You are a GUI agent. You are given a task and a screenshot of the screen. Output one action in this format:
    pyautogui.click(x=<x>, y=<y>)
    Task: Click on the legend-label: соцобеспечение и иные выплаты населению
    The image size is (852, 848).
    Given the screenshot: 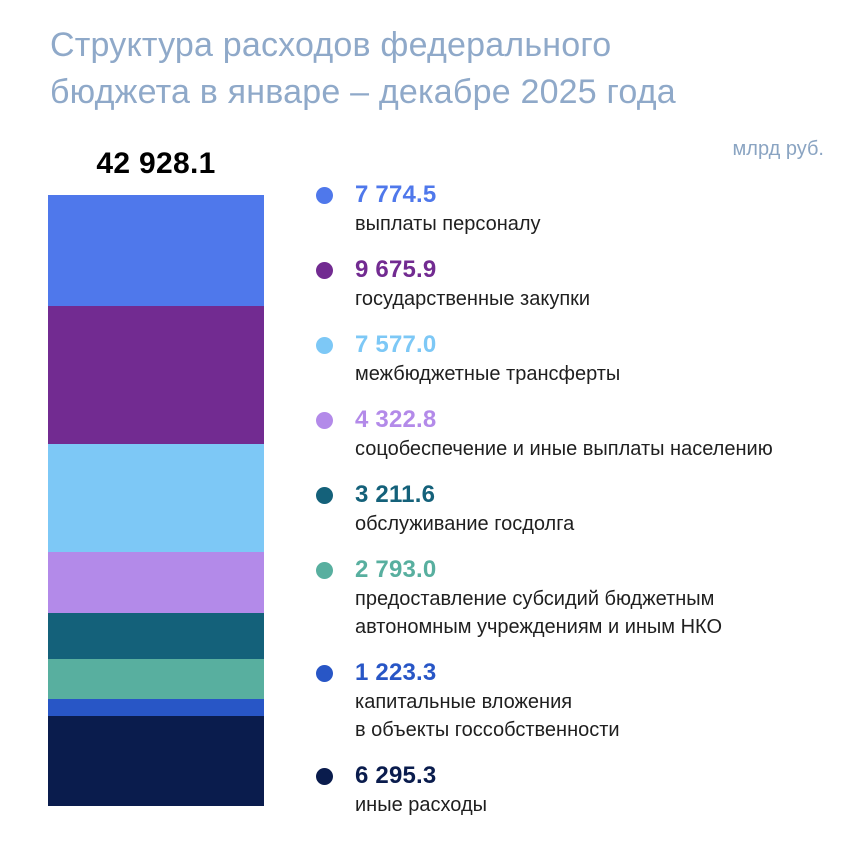 What is the action you would take?
    pyautogui.click(x=564, y=449)
    